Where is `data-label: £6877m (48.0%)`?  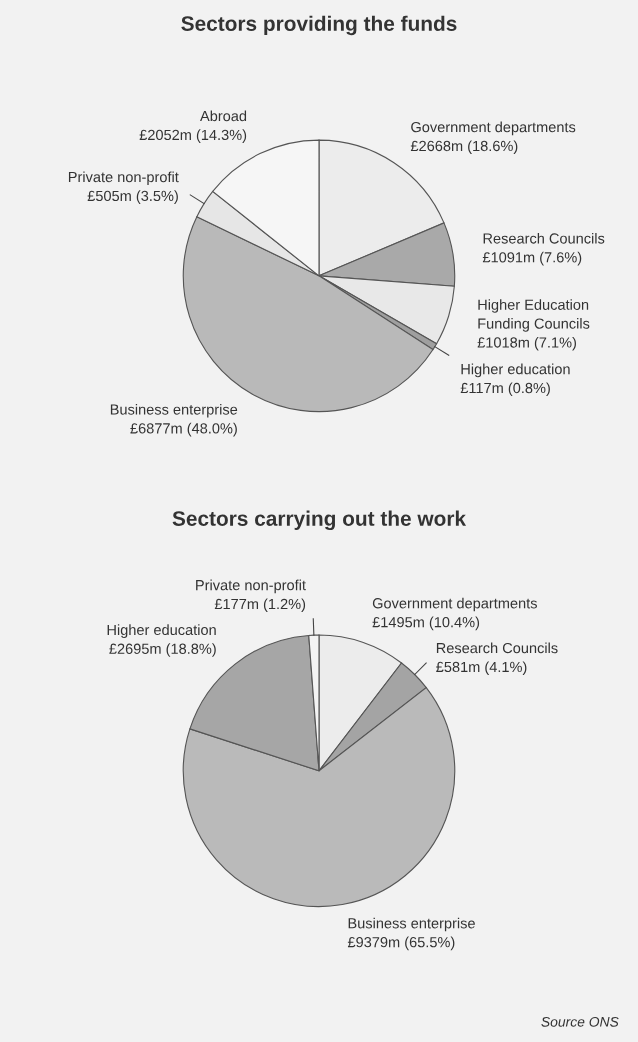
data-label: £6877m (48.0%) is located at coordinates (183, 429).